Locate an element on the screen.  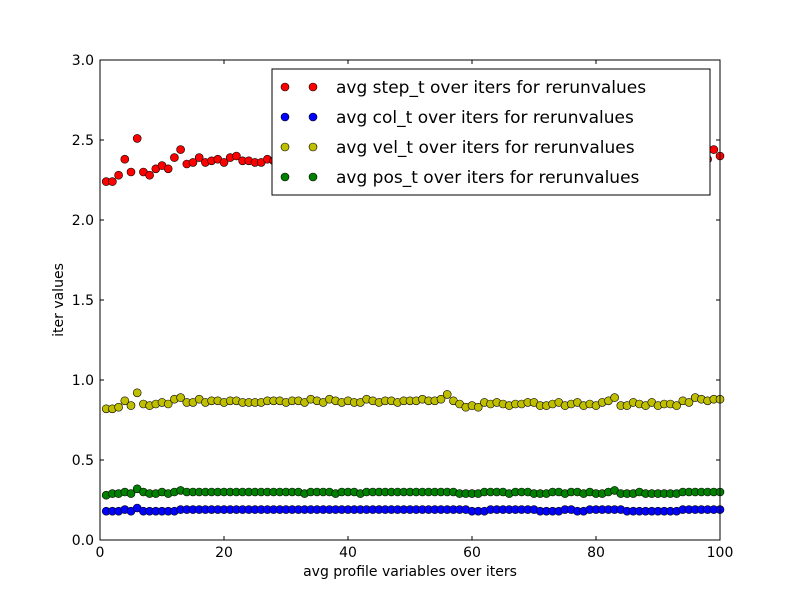
y-tick-label: 2.5 is located at coordinates (83, 141).